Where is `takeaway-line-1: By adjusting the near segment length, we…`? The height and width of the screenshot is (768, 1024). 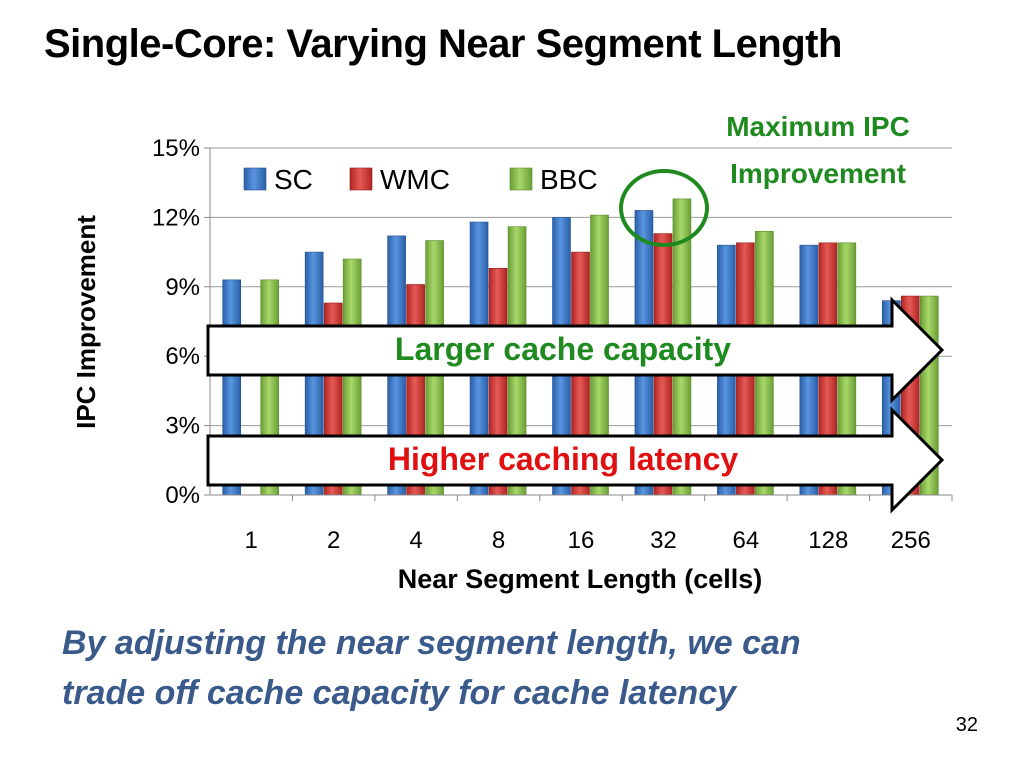 takeaway-line-1: By adjusting the near segment length, we… is located at coordinates (431, 643).